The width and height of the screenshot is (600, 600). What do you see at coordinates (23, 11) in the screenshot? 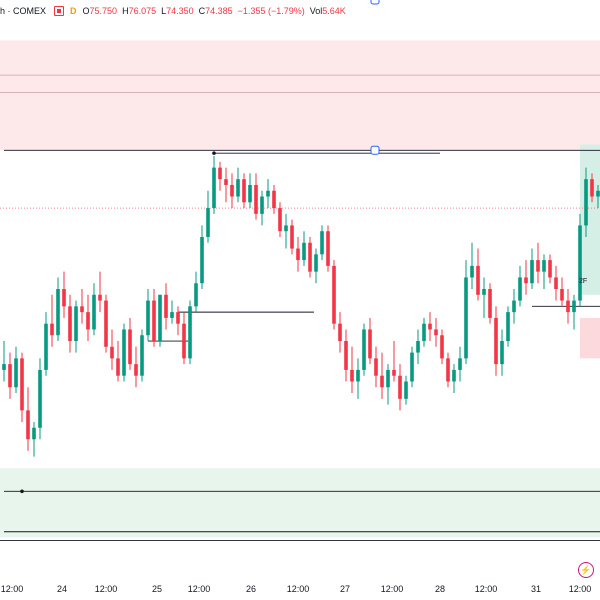
I see `symbol-label: h · COMEX` at bounding box center [23, 11].